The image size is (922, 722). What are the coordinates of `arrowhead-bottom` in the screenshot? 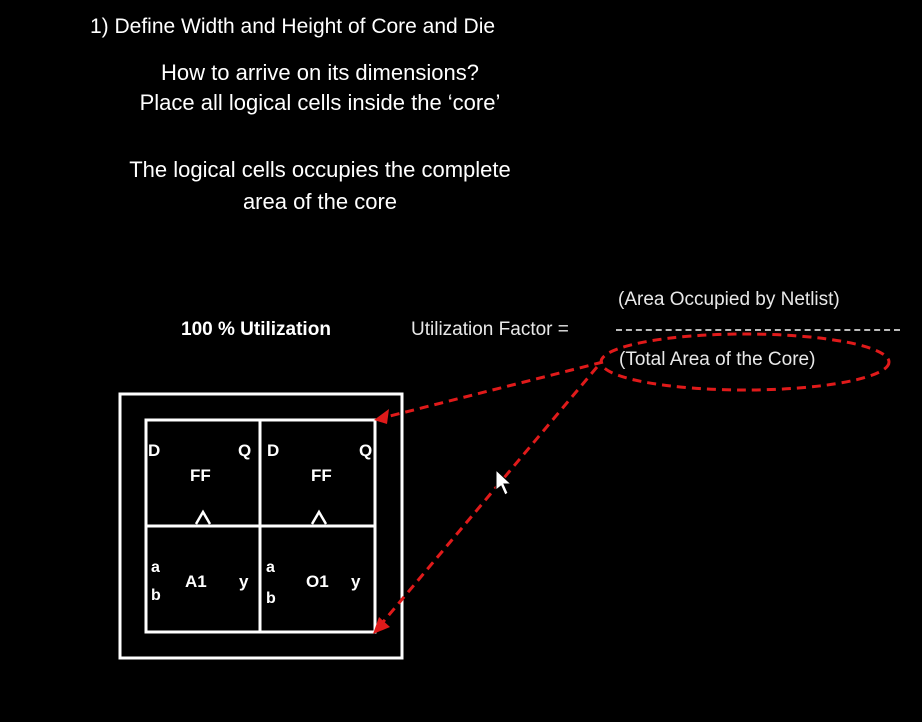 It's located at (381, 625).